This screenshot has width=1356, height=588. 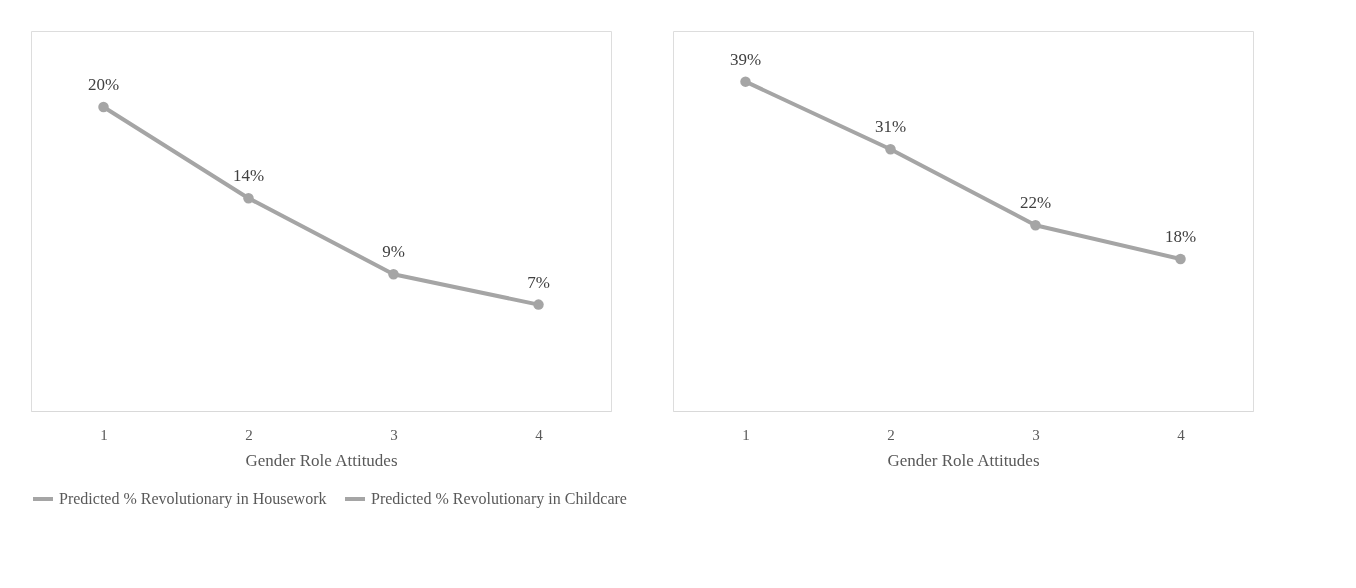 I want to click on legend-label: Predicted % Revolutionary in Housework, so click(x=193, y=499).